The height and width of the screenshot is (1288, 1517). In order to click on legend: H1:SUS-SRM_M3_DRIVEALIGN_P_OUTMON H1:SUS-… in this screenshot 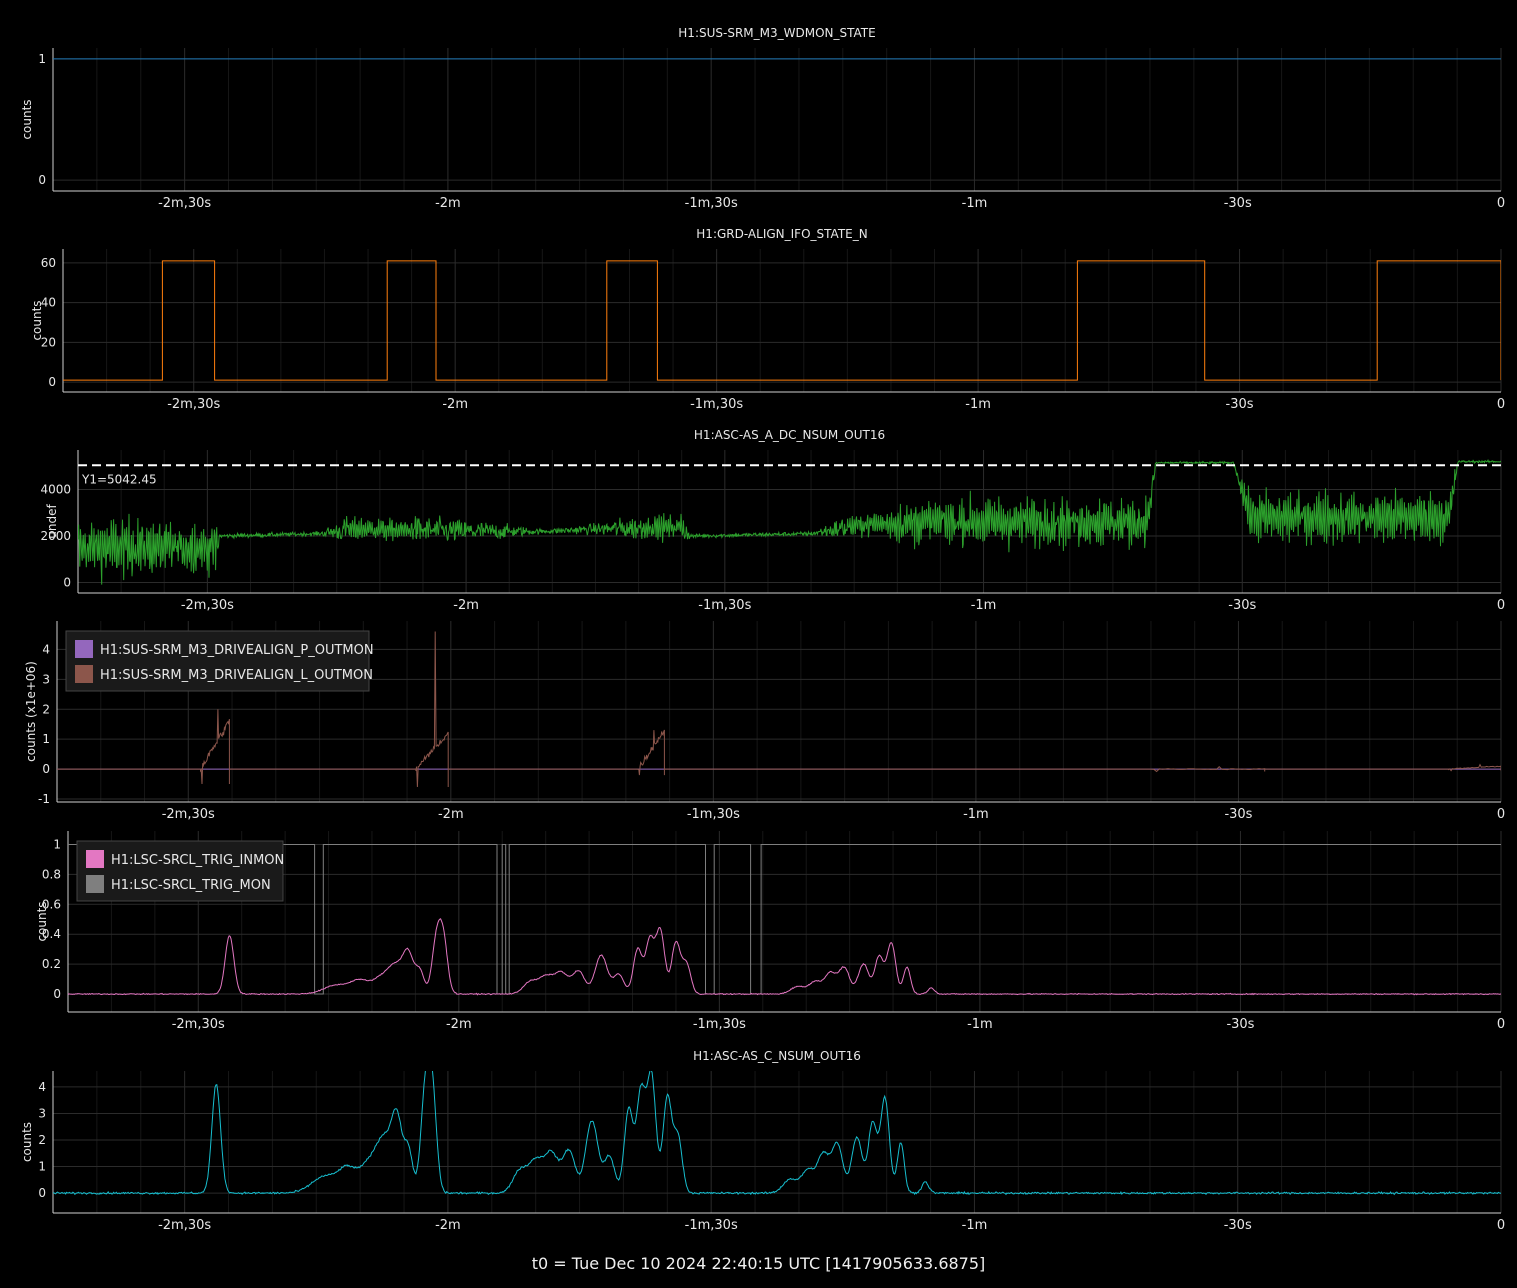, I will do `click(219, 661)`.